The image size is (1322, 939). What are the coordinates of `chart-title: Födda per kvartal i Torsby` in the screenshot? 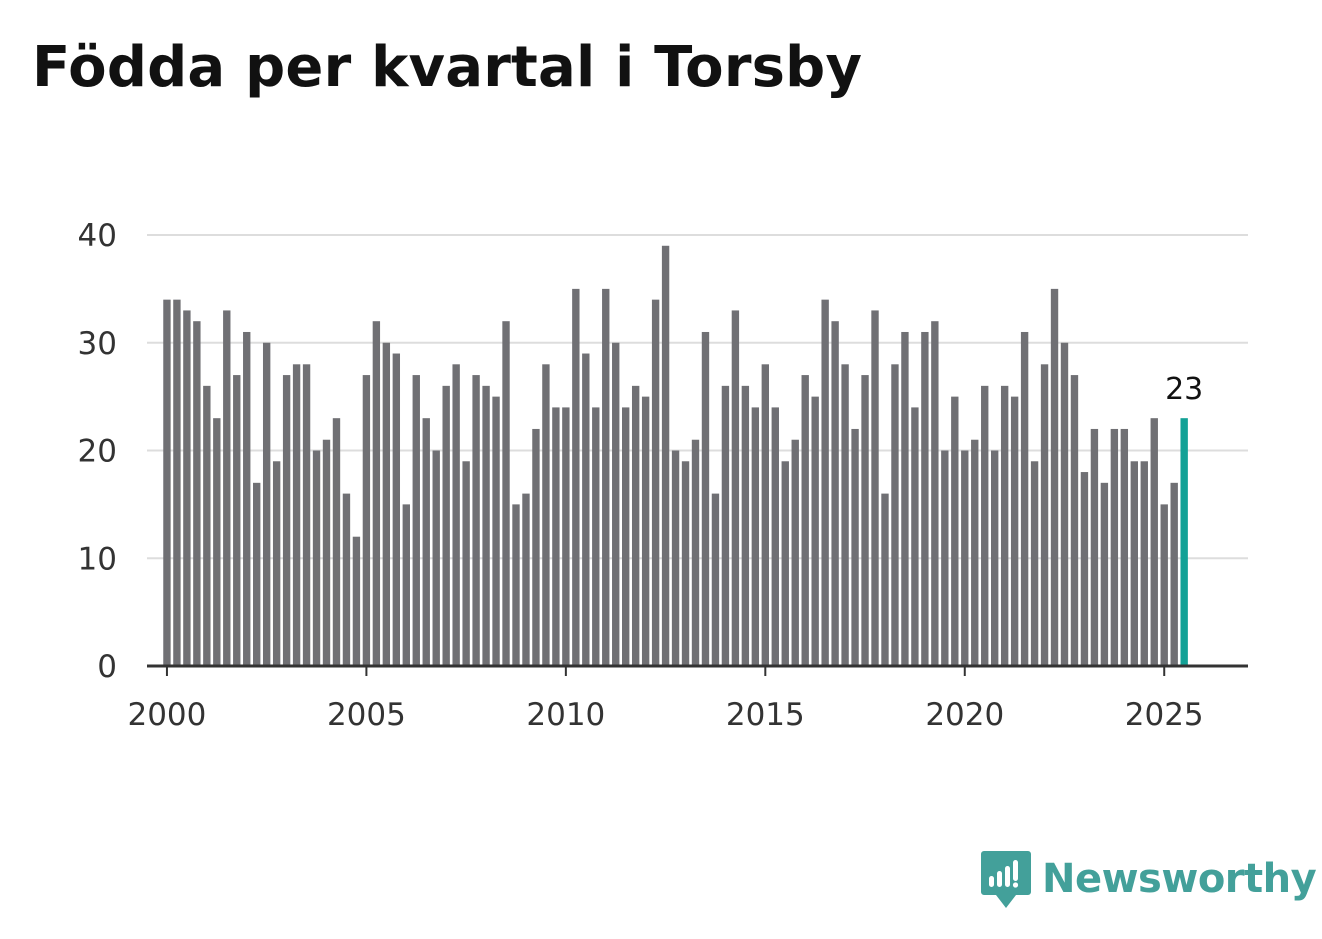 It's located at (447, 67).